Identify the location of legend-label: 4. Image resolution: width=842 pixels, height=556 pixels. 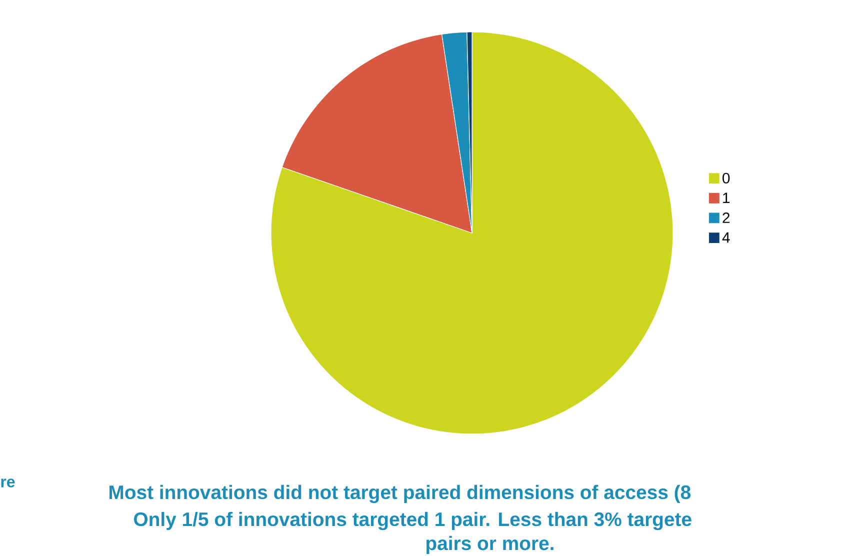
(726, 237).